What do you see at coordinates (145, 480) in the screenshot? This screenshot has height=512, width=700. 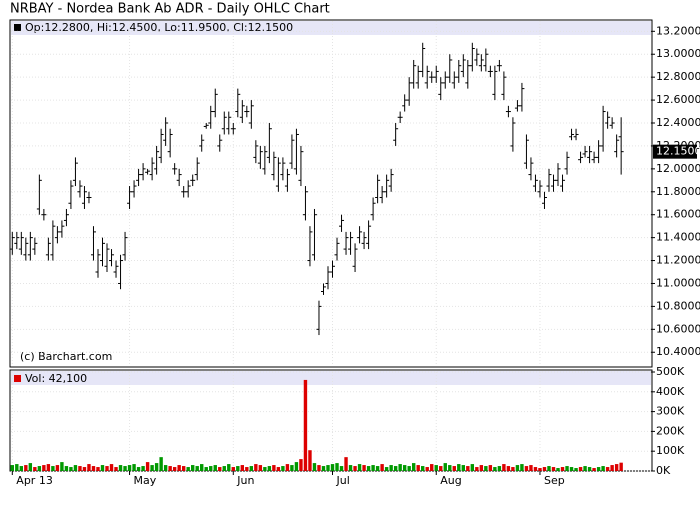 I see `x-tick-label: May` at bounding box center [145, 480].